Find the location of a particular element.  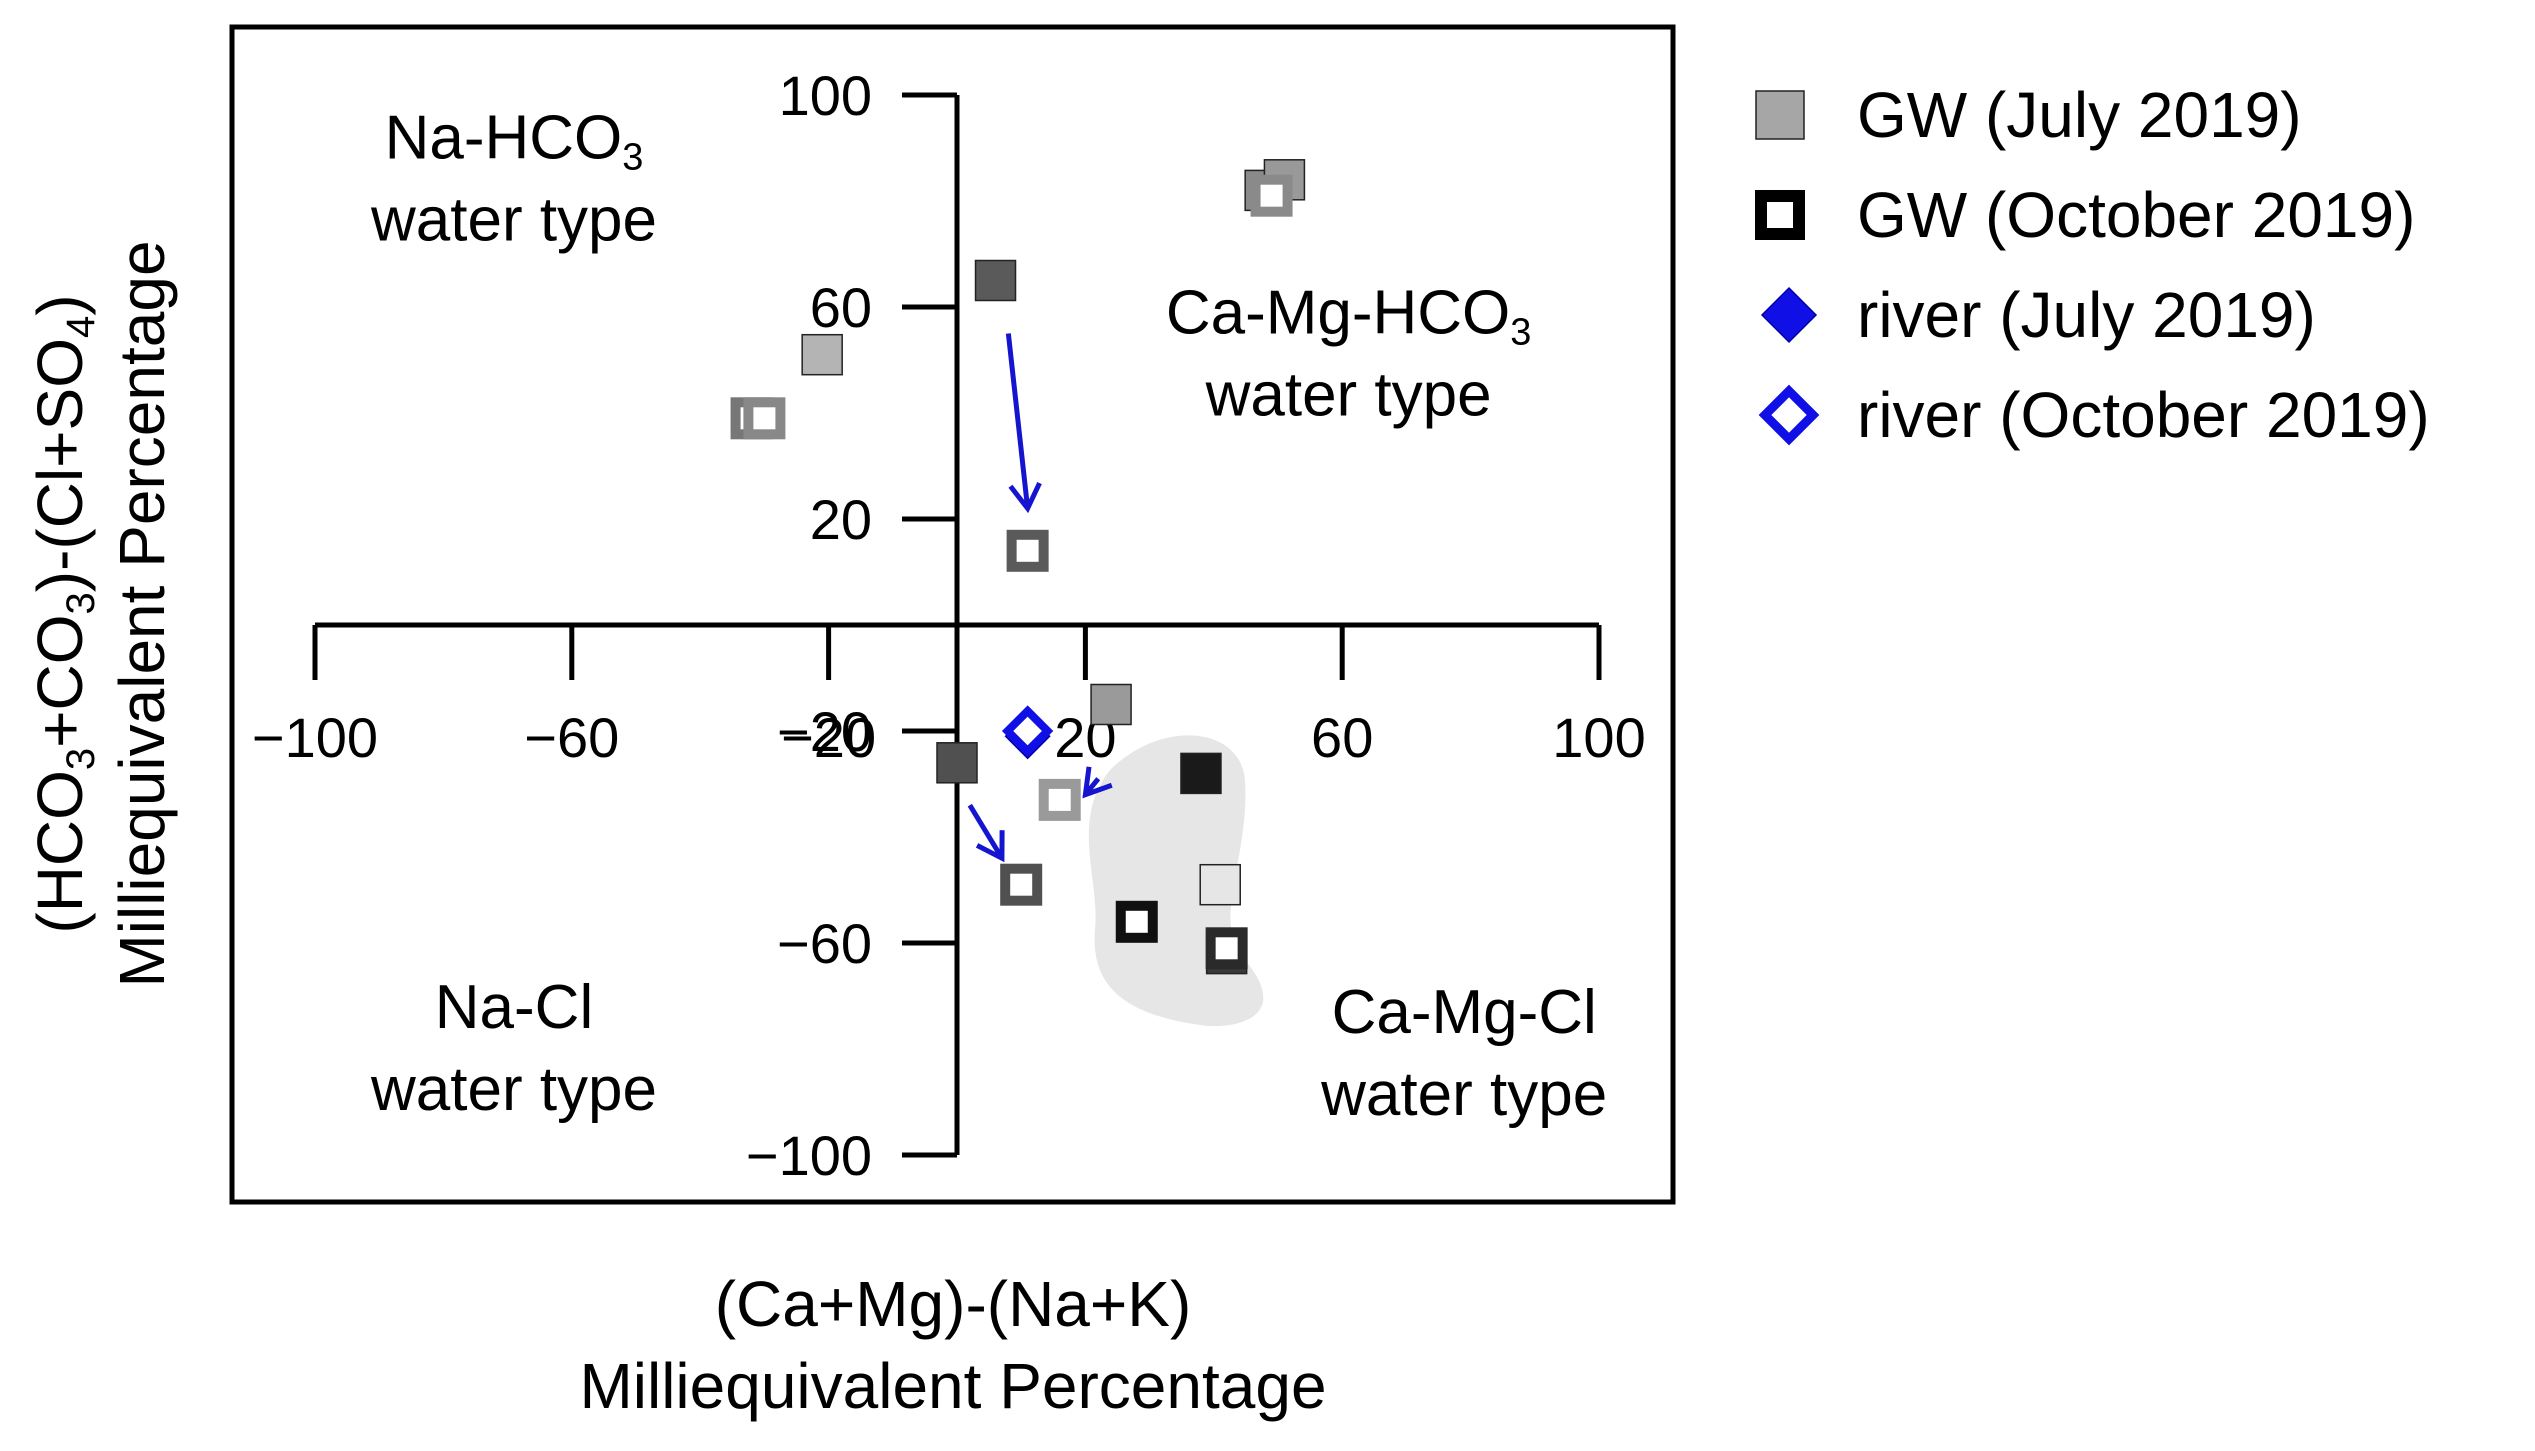

y-axis-title-line2: Milliequivalent Percentage is located at coordinates (142, 613).